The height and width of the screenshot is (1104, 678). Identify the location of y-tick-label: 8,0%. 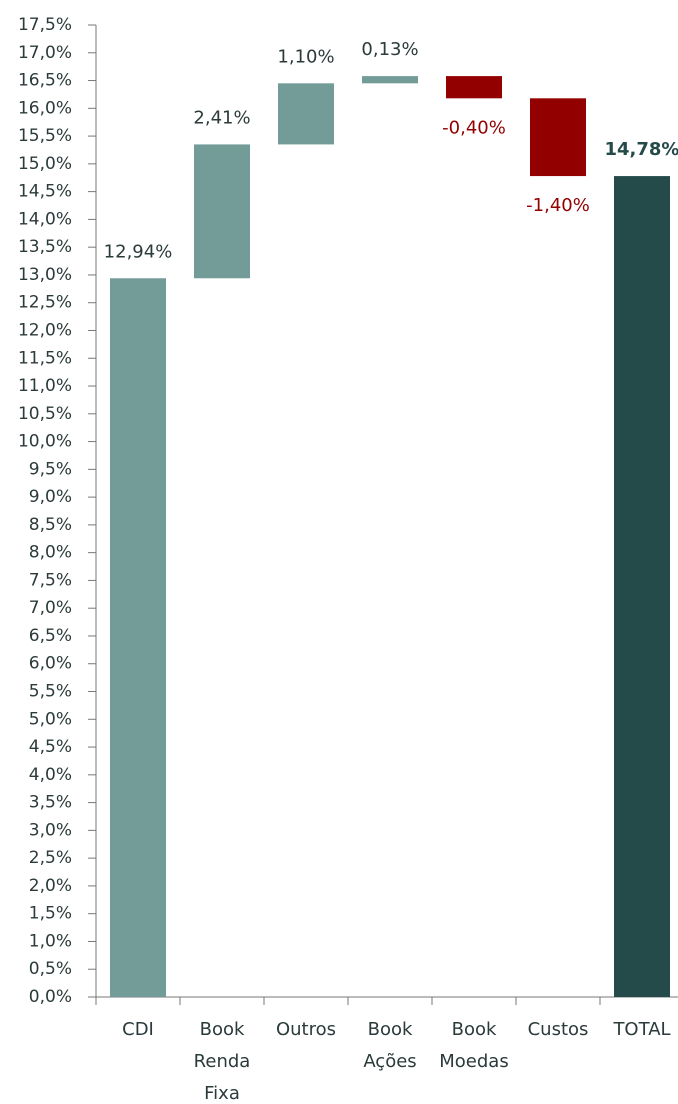
(50, 553).